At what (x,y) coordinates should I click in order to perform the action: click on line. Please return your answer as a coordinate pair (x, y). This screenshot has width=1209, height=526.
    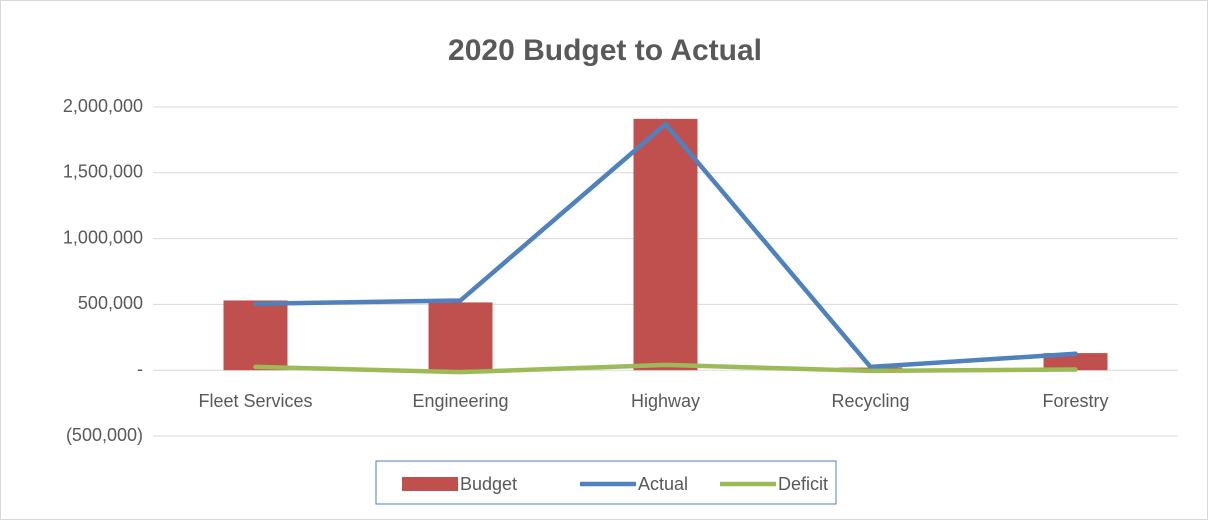
    Looking at the image, I should click on (665, 368).